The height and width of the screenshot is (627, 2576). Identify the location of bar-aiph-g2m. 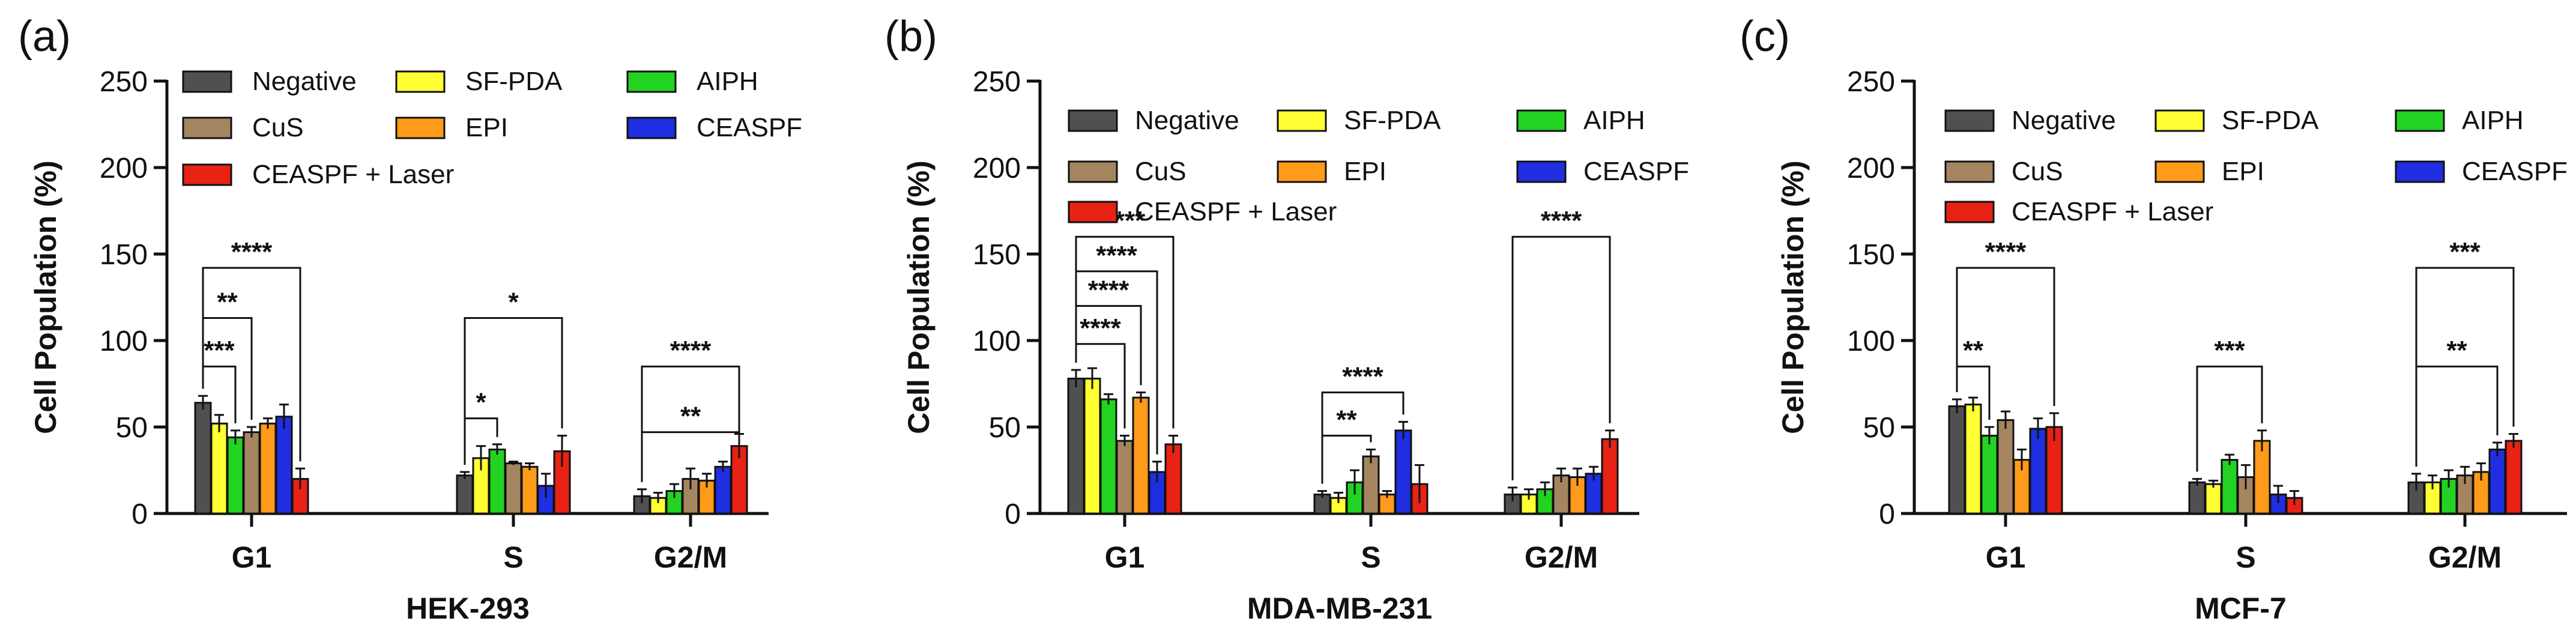
(2449, 496).